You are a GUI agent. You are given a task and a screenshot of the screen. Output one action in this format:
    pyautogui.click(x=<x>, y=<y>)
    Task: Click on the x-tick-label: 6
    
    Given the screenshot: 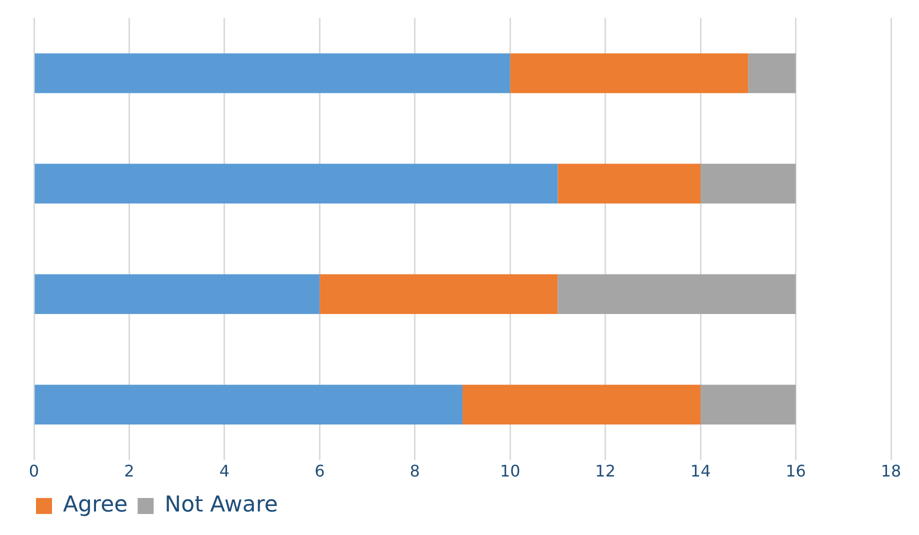 What is the action you would take?
    pyautogui.click(x=319, y=471)
    